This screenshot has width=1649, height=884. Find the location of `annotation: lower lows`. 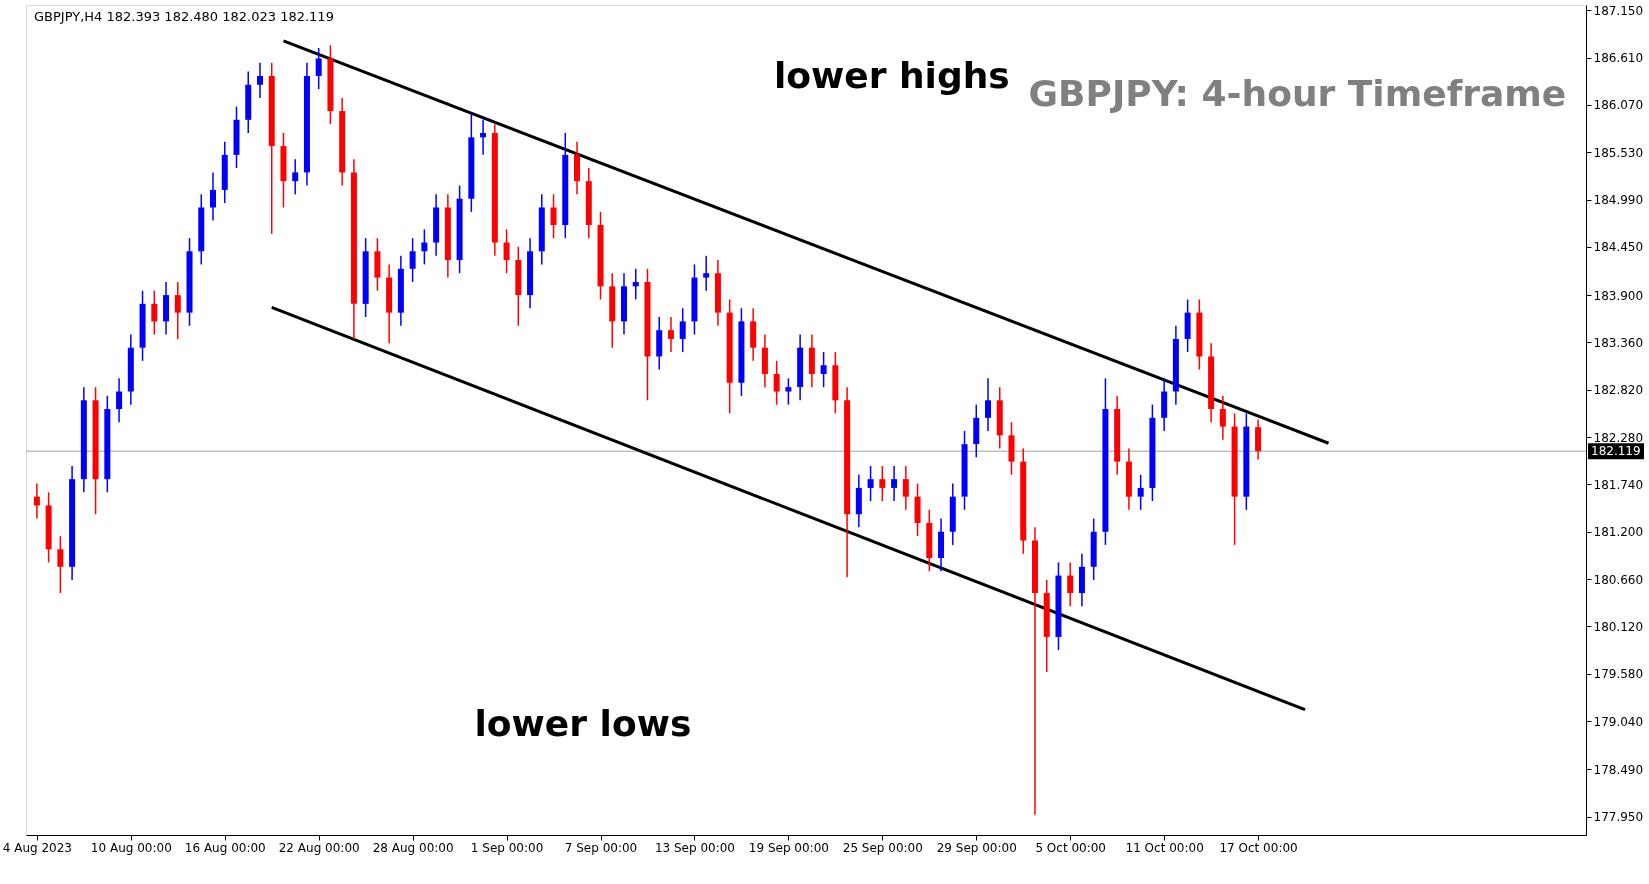

annotation: lower lows is located at coordinates (583, 723).